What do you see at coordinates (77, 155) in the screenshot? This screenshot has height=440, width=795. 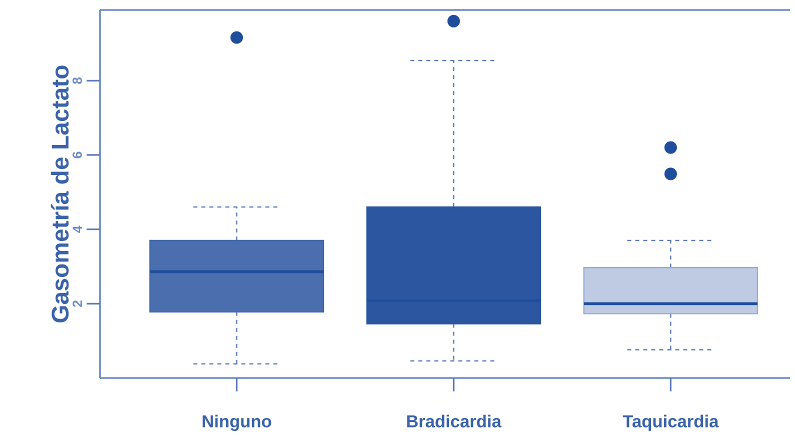 I see `y-tick-label: 6` at bounding box center [77, 155].